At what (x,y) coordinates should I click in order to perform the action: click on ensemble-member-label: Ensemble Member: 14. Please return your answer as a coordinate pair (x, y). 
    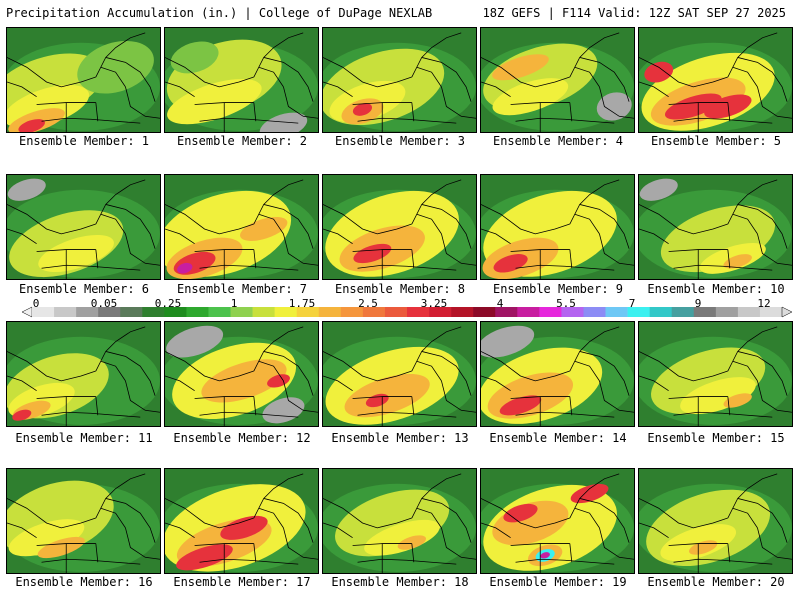
    Looking at the image, I should click on (558, 438).